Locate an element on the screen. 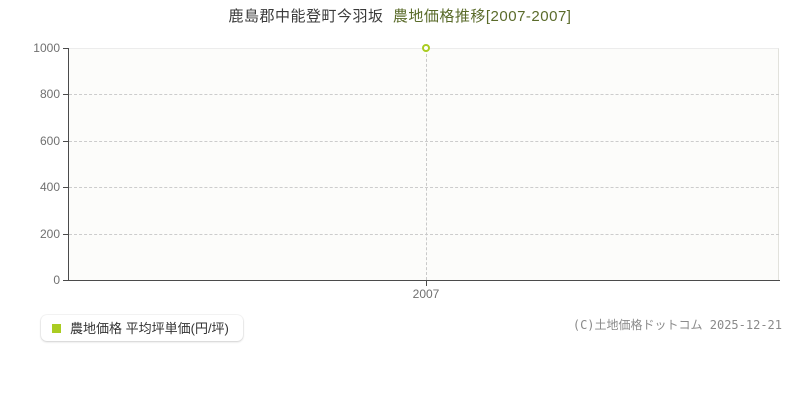  chart-legend: 農地価格 平均坪単価(円/坪) is located at coordinates (142, 328).